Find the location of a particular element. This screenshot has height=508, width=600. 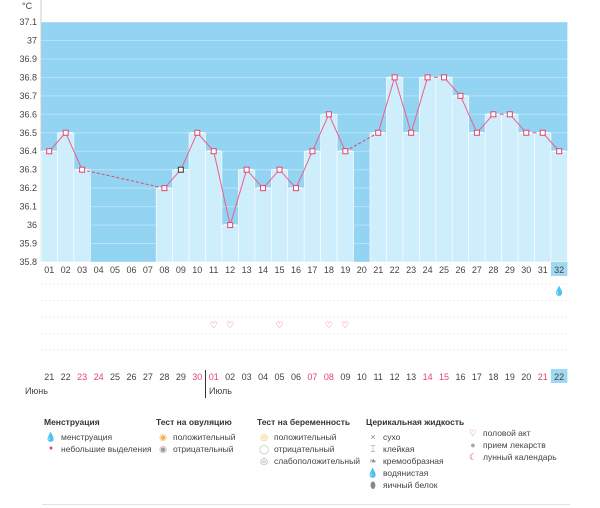

sticky-icon: ⌶ is located at coordinates (373, 449).